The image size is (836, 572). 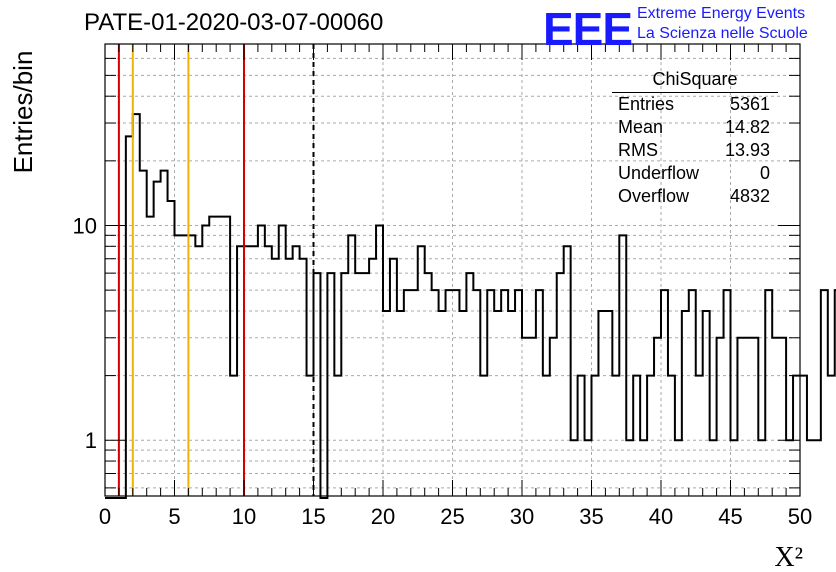 What do you see at coordinates (747, 127) in the screenshot?
I see `stats-value: 14.82` at bounding box center [747, 127].